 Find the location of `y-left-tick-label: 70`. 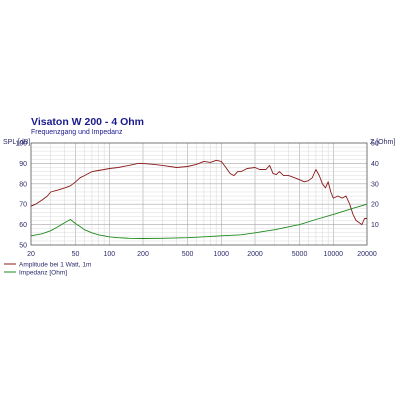

y-left-tick-label: 70 is located at coordinates (23, 205).